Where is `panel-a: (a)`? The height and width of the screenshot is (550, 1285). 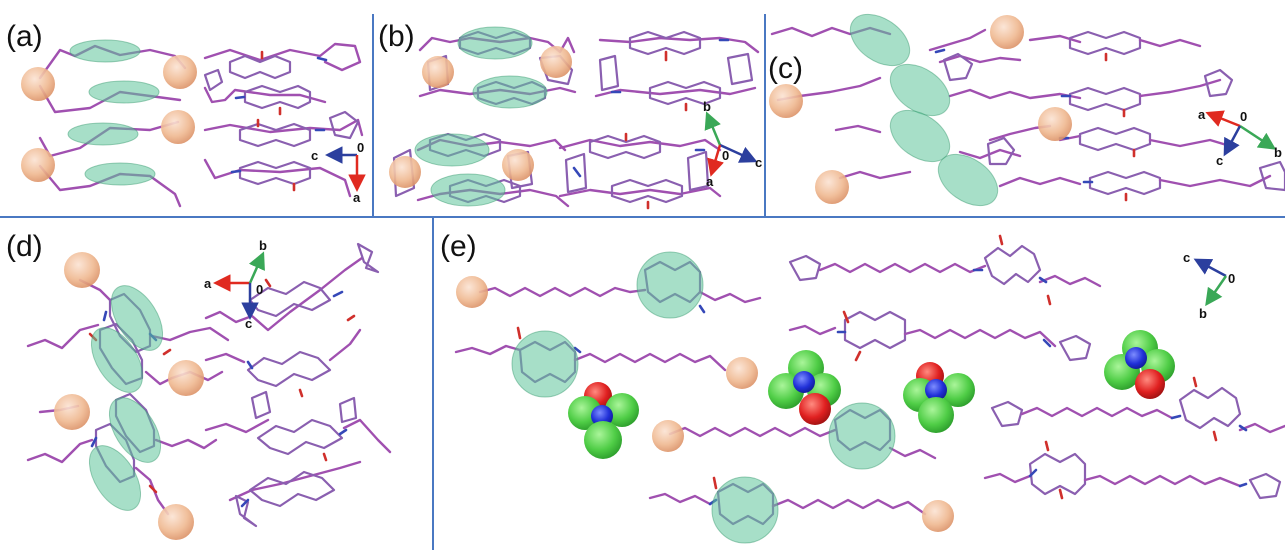
panel-a: (a) is located at coordinates (186, 114).